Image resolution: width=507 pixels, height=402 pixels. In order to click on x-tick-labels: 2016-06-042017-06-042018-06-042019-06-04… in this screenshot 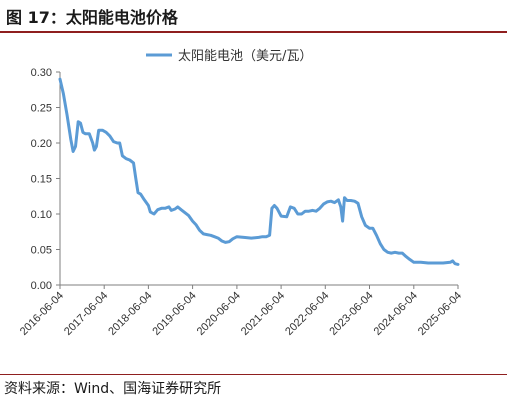, I will do `click(241, 314)`.